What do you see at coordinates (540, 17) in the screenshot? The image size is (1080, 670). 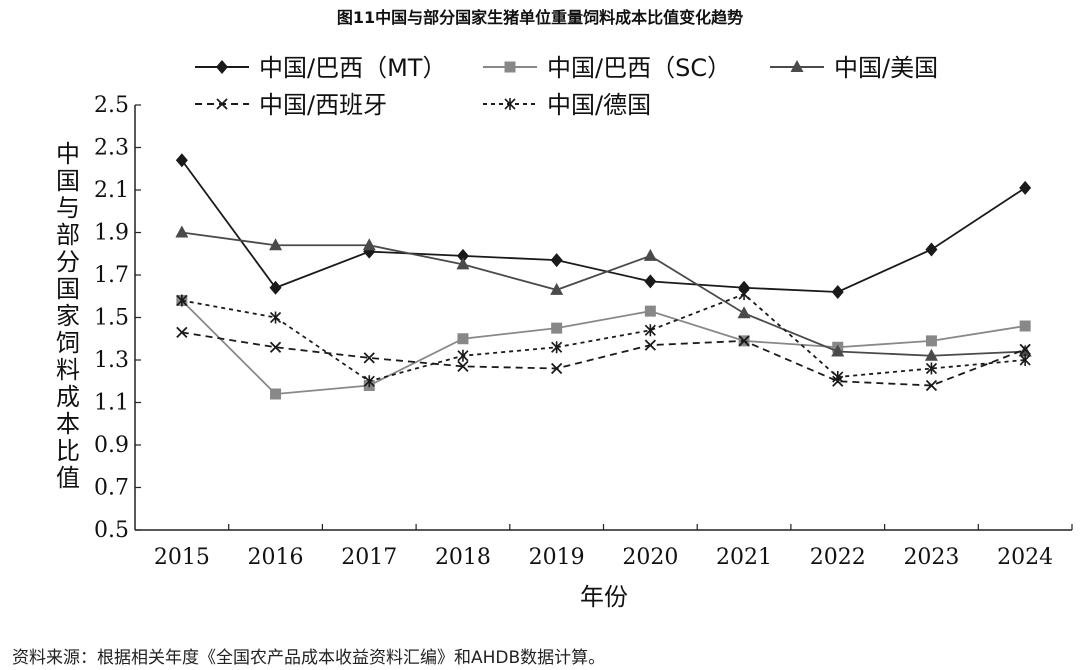 I see `chart-title: 图11中国与部分国家生猪单位重量饲料成本比值变化趋势` at bounding box center [540, 17].